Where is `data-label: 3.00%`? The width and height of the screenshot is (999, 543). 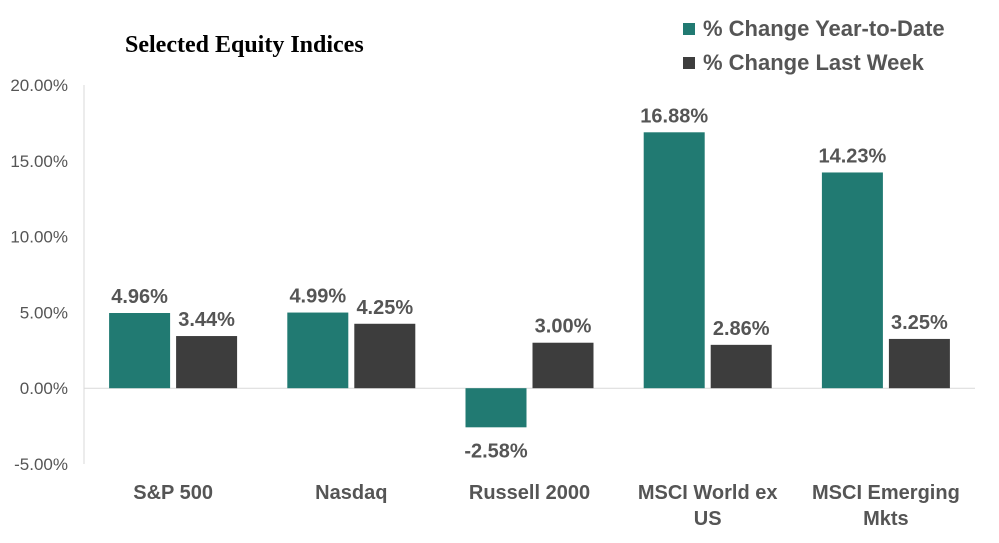
data-label: 3.00% is located at coordinates (563, 327).